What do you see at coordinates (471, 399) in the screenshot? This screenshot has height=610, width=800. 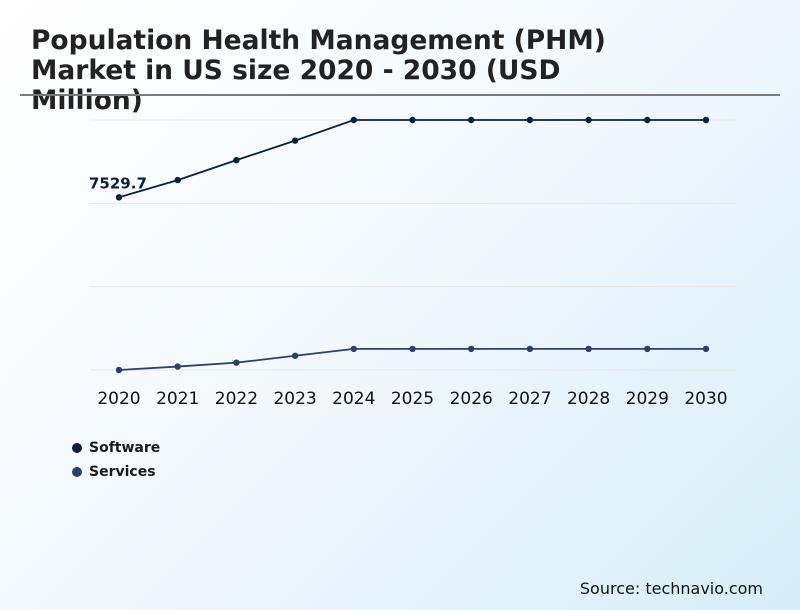 I see `x-tick-label: 2026` at bounding box center [471, 399].